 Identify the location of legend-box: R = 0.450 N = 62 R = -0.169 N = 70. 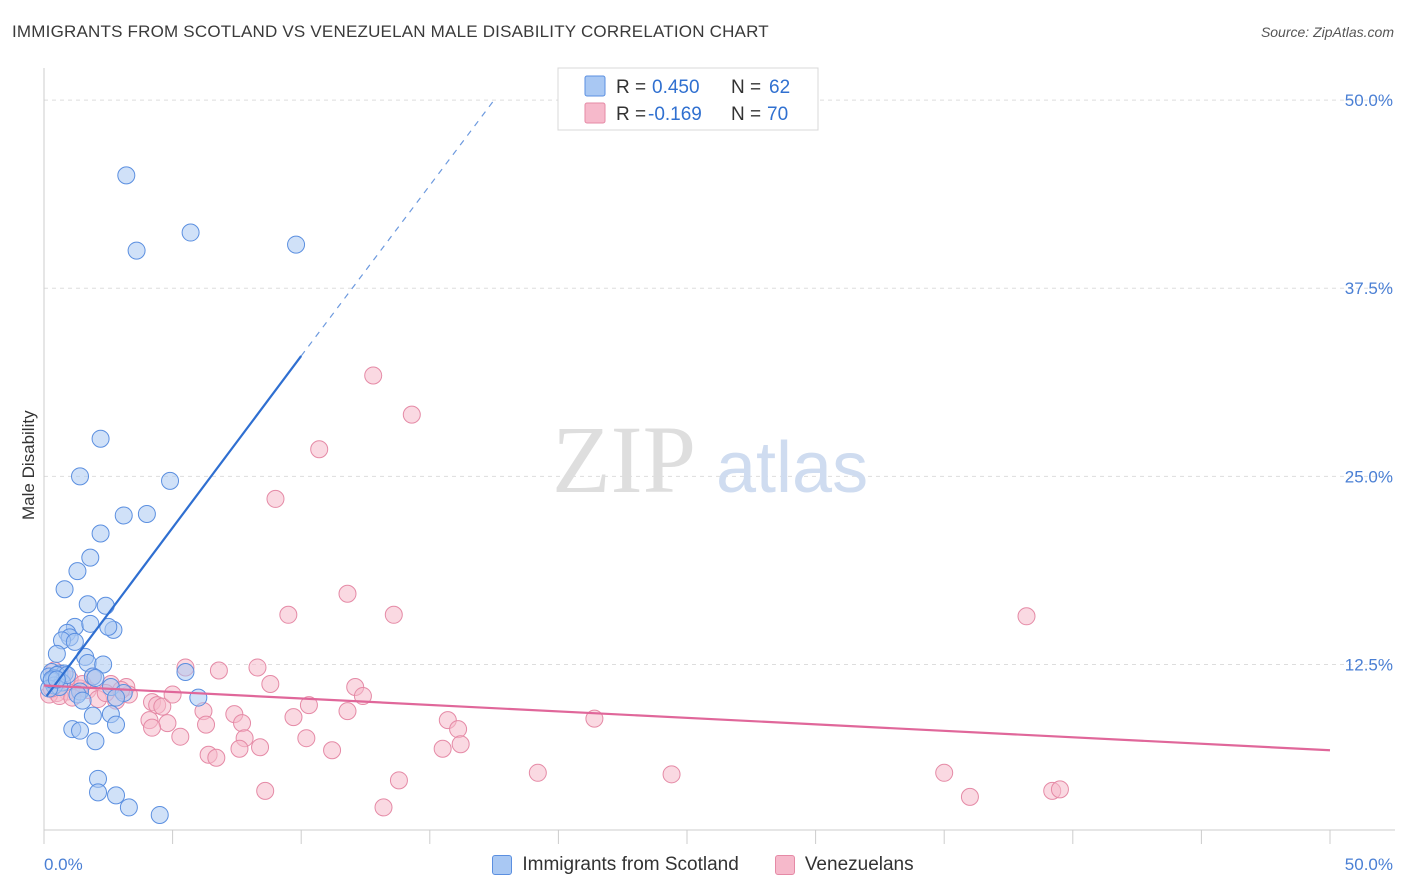
(688, 99).